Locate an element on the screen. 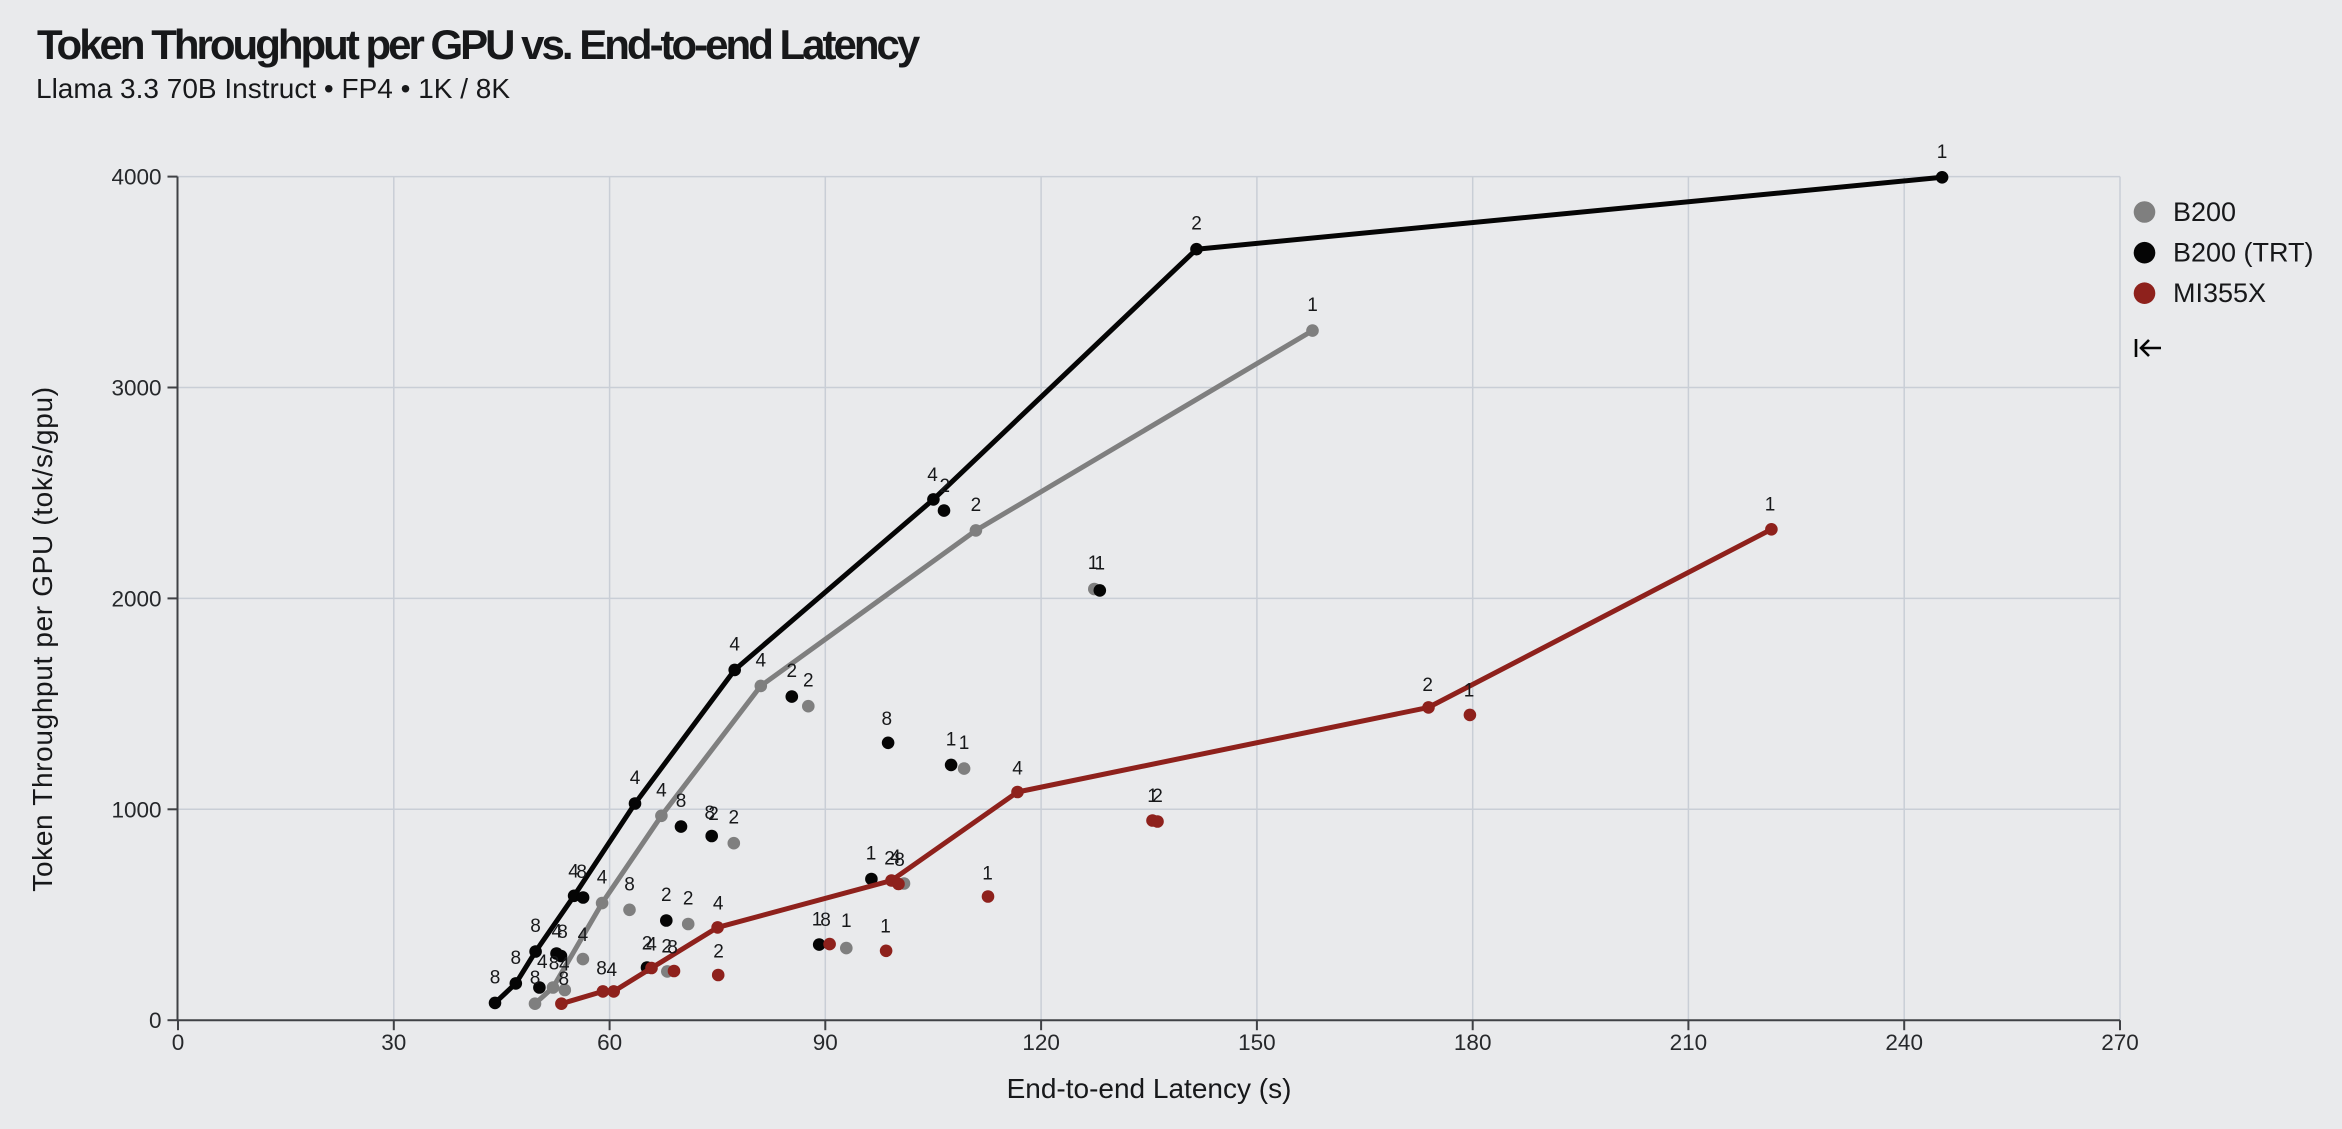  svg-text:Llama 3.3 70B Instruct • FP4 •: Llama 3.3 70B Instruct • FP4 • 1K / 8K is located at coordinates (273, 88).